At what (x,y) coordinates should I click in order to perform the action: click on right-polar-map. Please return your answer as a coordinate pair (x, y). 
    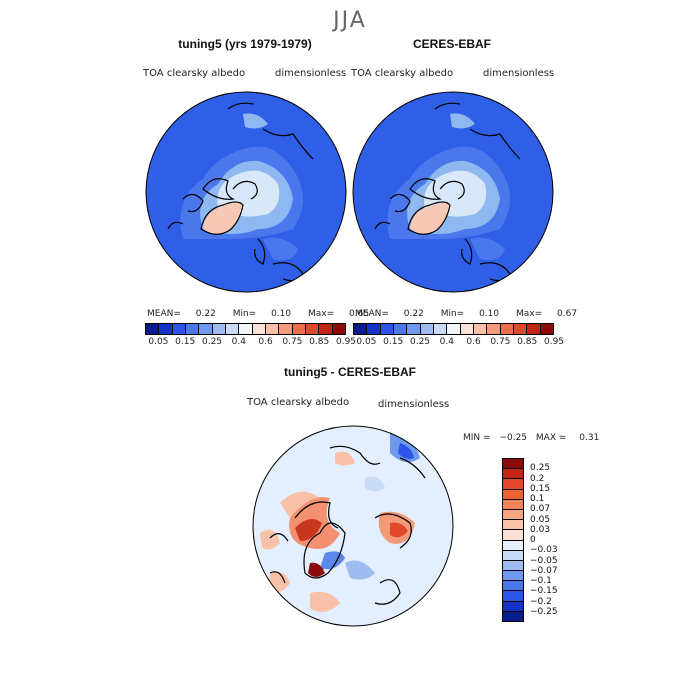
    Looking at the image, I should click on (453, 192).